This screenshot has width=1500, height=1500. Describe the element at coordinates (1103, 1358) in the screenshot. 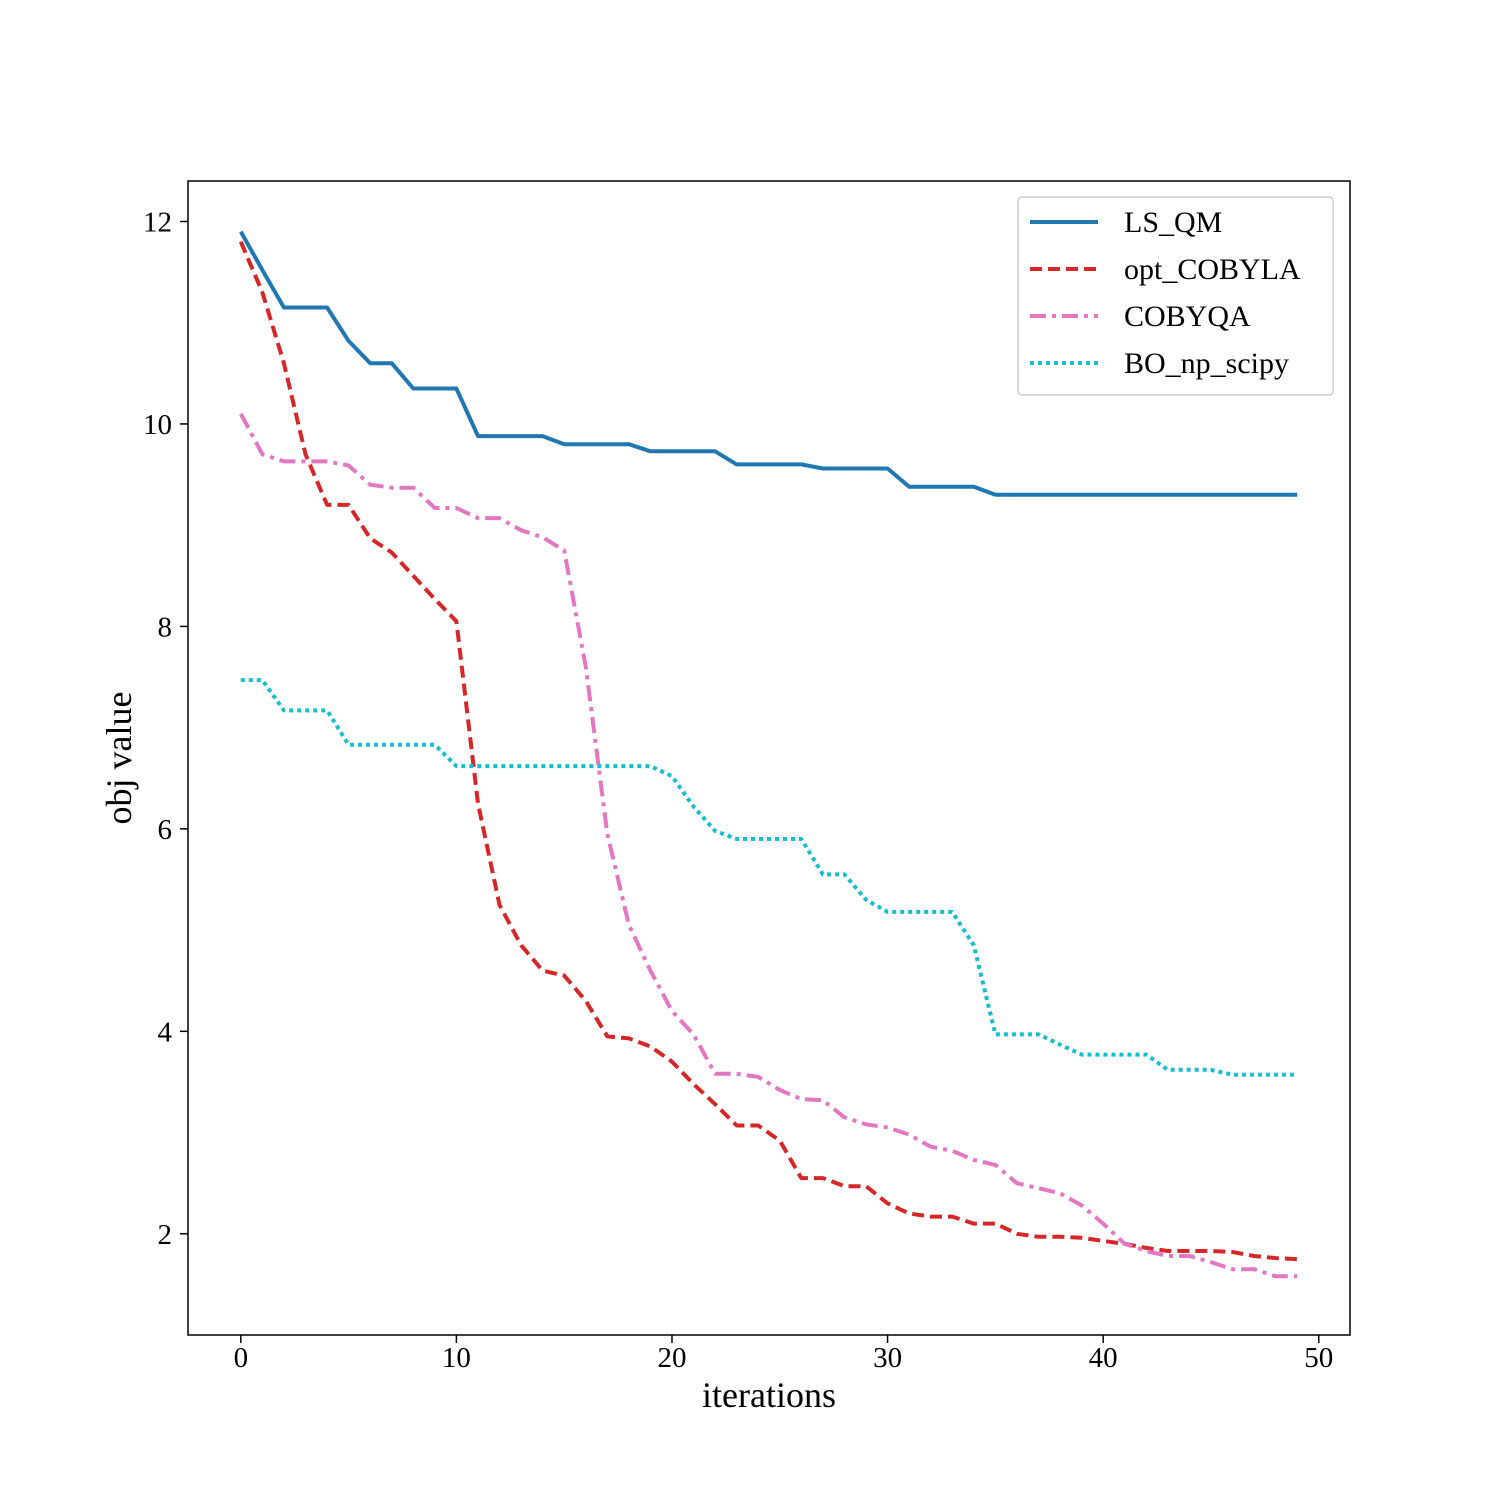

I see `x-tick-label: 40` at that location.